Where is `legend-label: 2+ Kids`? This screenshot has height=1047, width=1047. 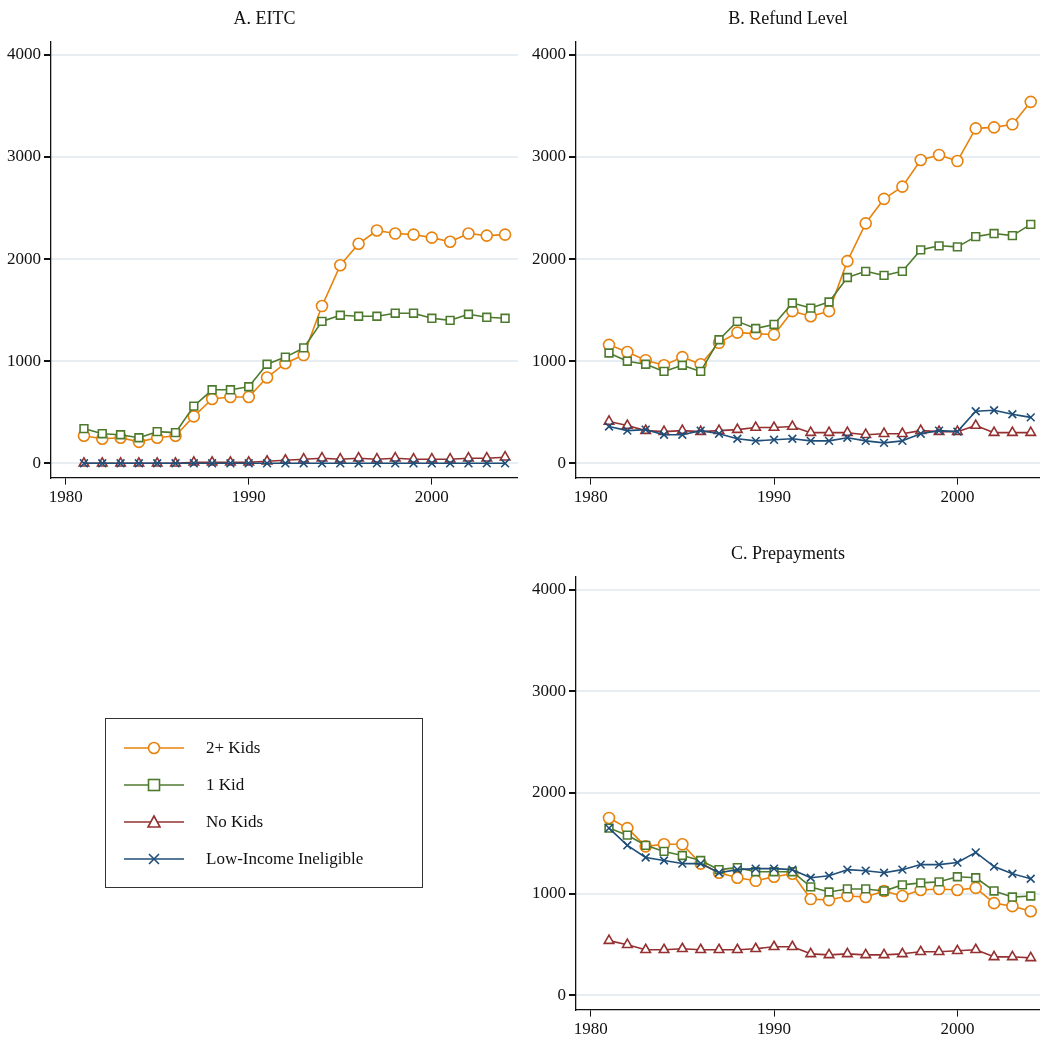
legend-label: 2+ Kids is located at coordinates (233, 747).